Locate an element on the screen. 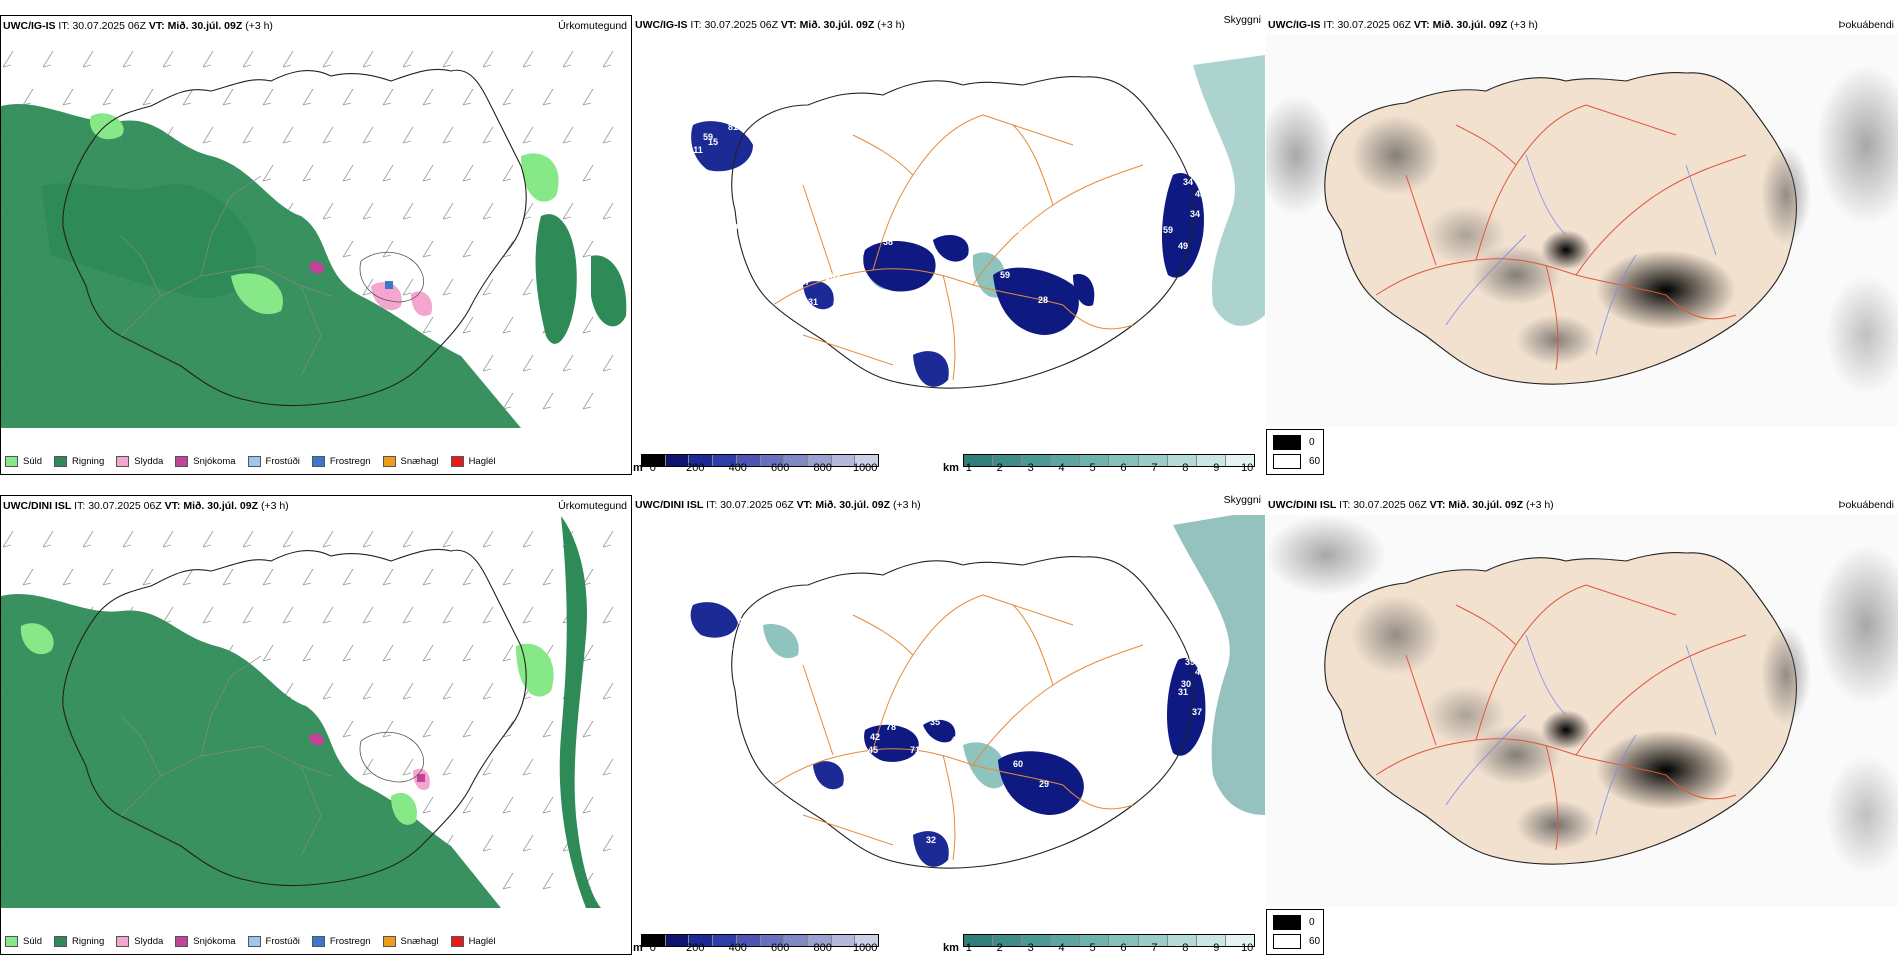 This screenshot has width=1900, height=955. cloud-base-value: 34 is located at coordinates (1188, 182).